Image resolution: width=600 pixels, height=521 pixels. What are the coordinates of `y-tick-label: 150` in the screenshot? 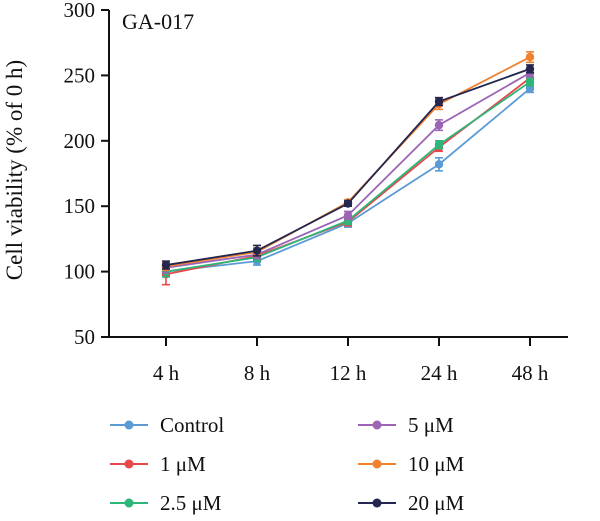 It's located at (80, 206).